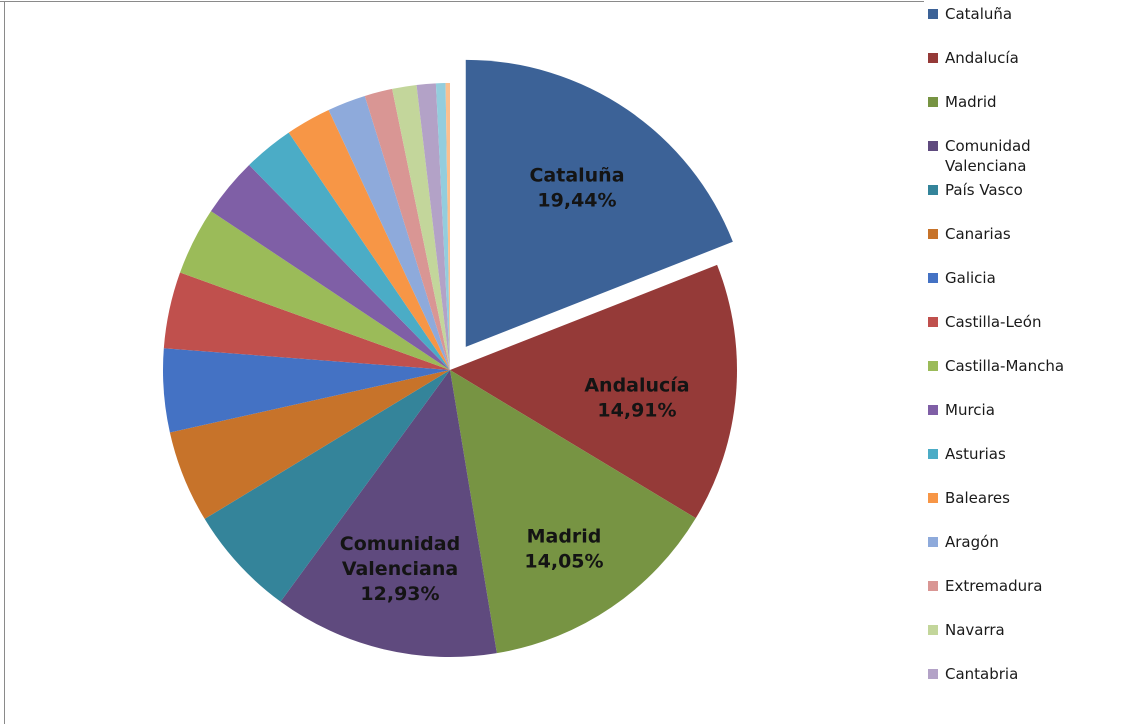 This screenshot has height=724, width=1131. I want to click on data-label-cataluna-line-1: Cataluña, so click(576, 176).